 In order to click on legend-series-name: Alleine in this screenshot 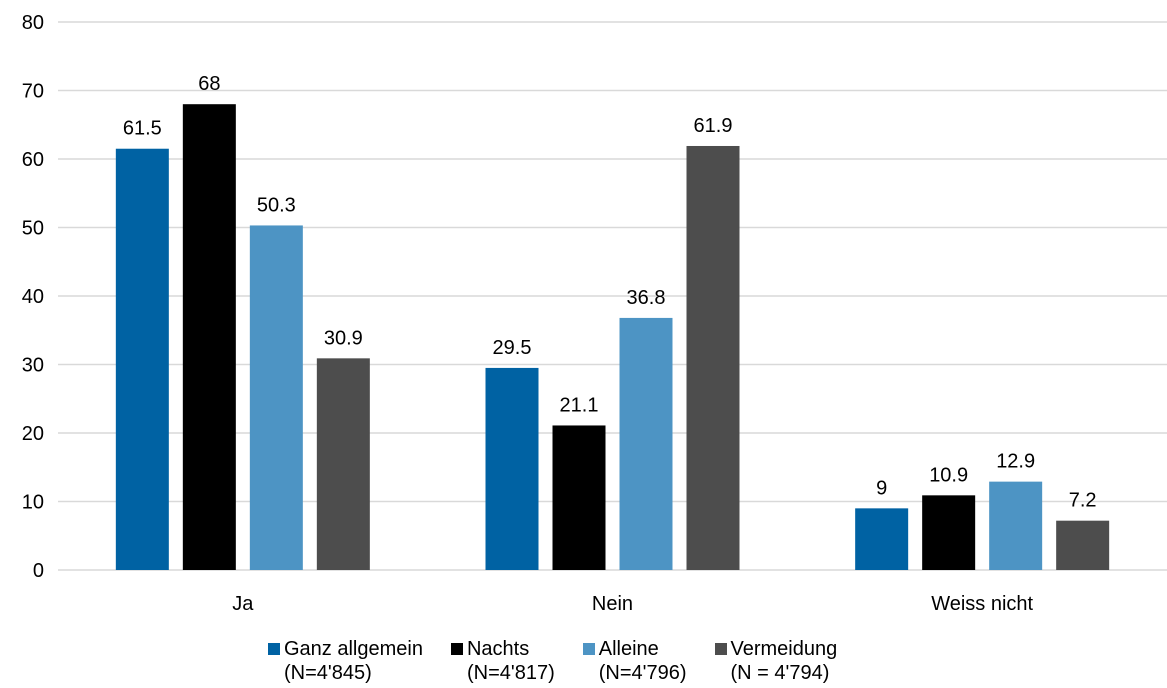, I will do `click(643, 649)`.